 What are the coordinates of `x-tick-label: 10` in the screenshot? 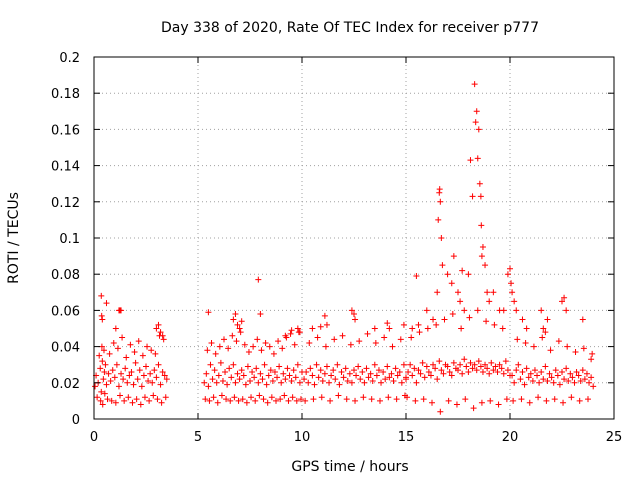 It's located at (302, 437).